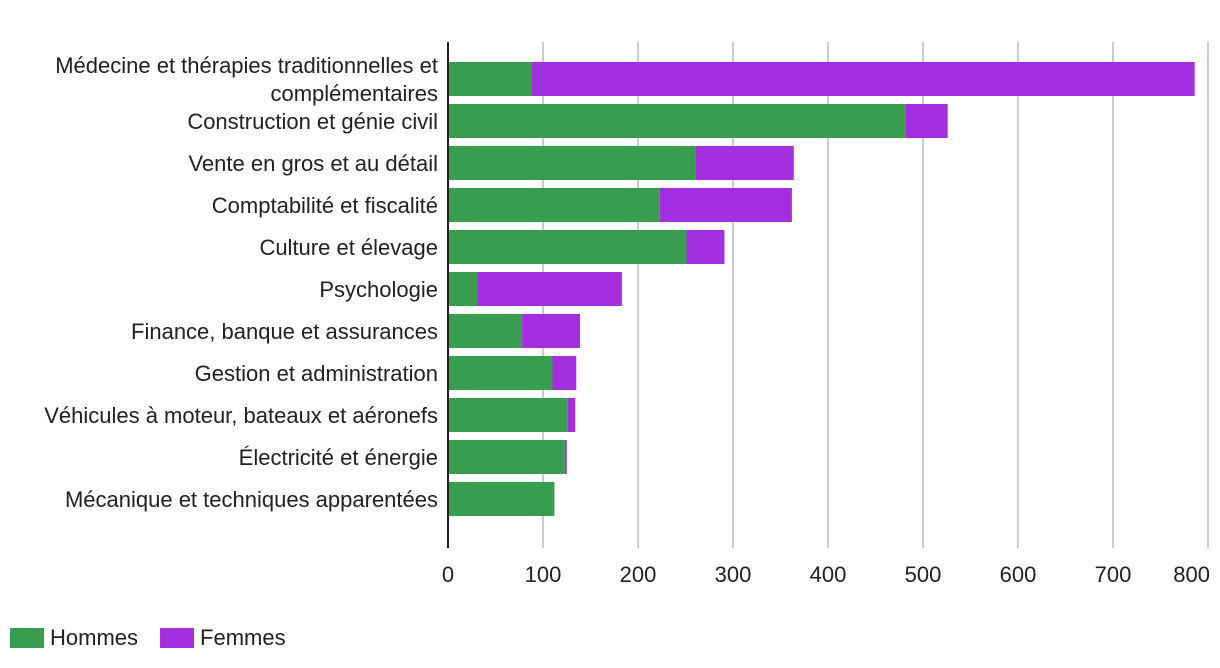 This screenshot has width=1220, height=668. What do you see at coordinates (448, 574) in the screenshot?
I see `x-tick-label: 0` at bounding box center [448, 574].